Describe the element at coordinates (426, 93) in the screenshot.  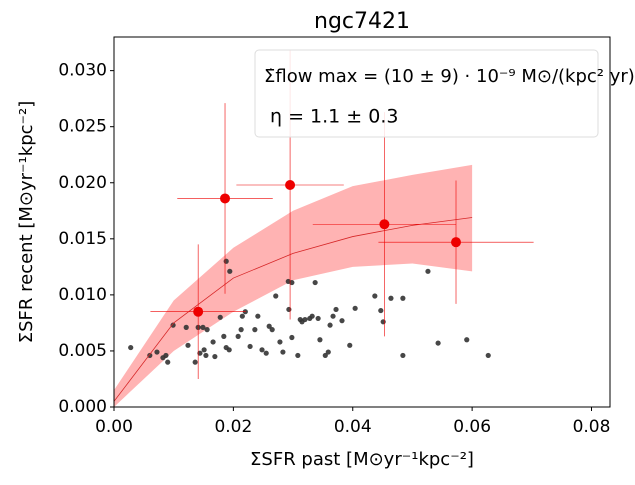
I see `annotation-box` at that location.